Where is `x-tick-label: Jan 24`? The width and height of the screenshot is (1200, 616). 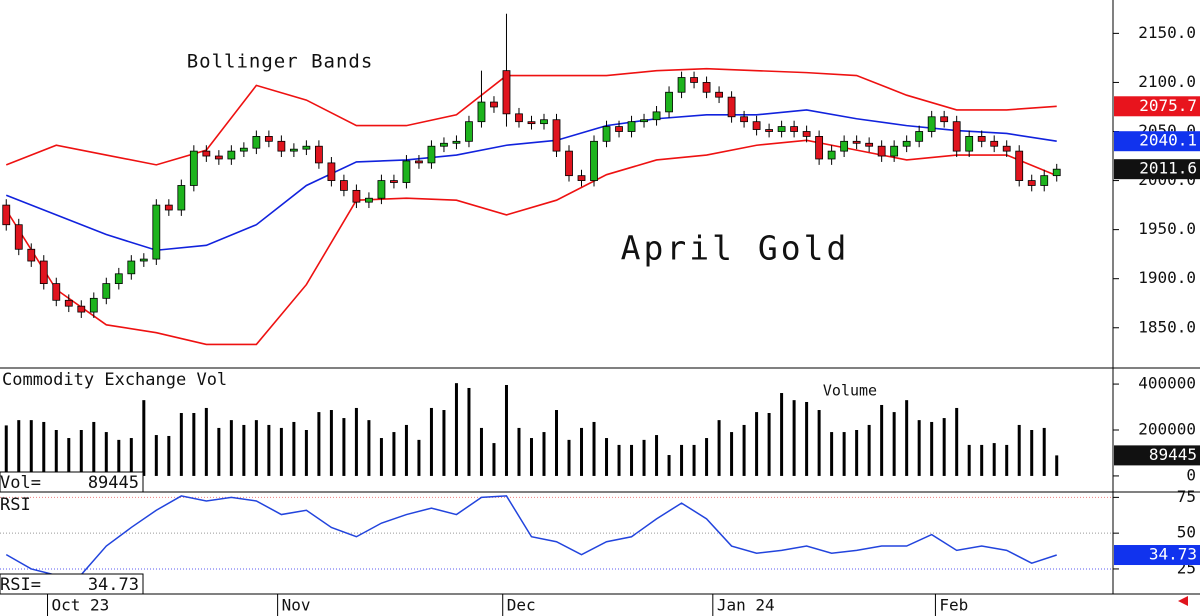
x-tick-label: Jan 24 is located at coordinates (746, 605).